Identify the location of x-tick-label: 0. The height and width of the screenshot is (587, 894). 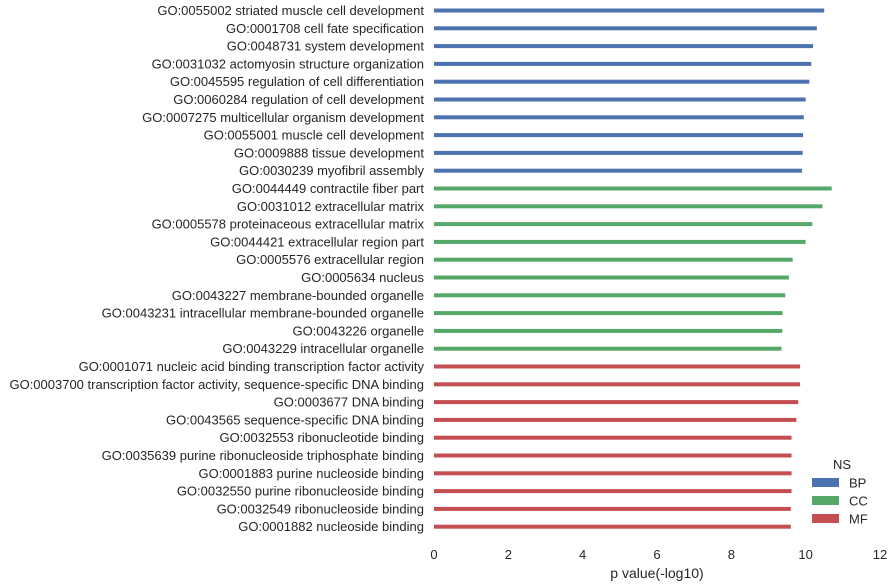
(433, 554).